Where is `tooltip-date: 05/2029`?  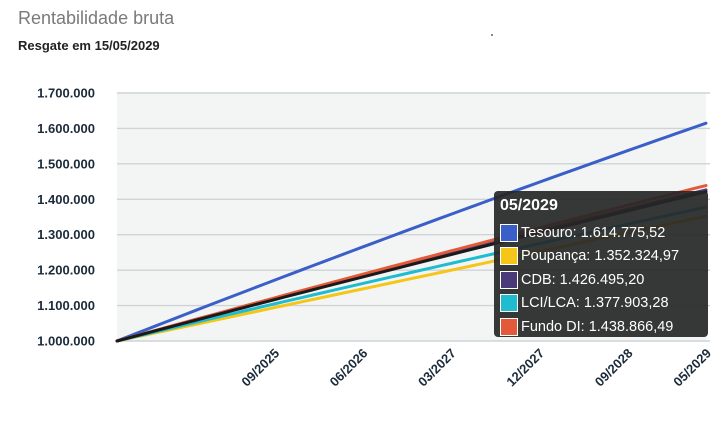
tooltip-date: 05/2029 is located at coordinates (529, 205).